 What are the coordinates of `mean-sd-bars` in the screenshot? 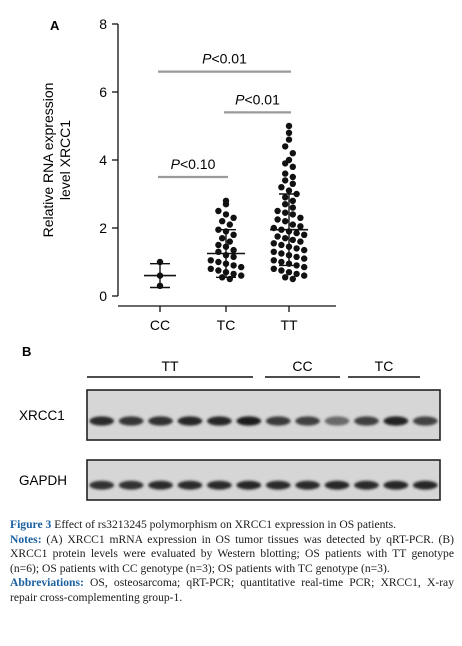 It's located at (226, 241).